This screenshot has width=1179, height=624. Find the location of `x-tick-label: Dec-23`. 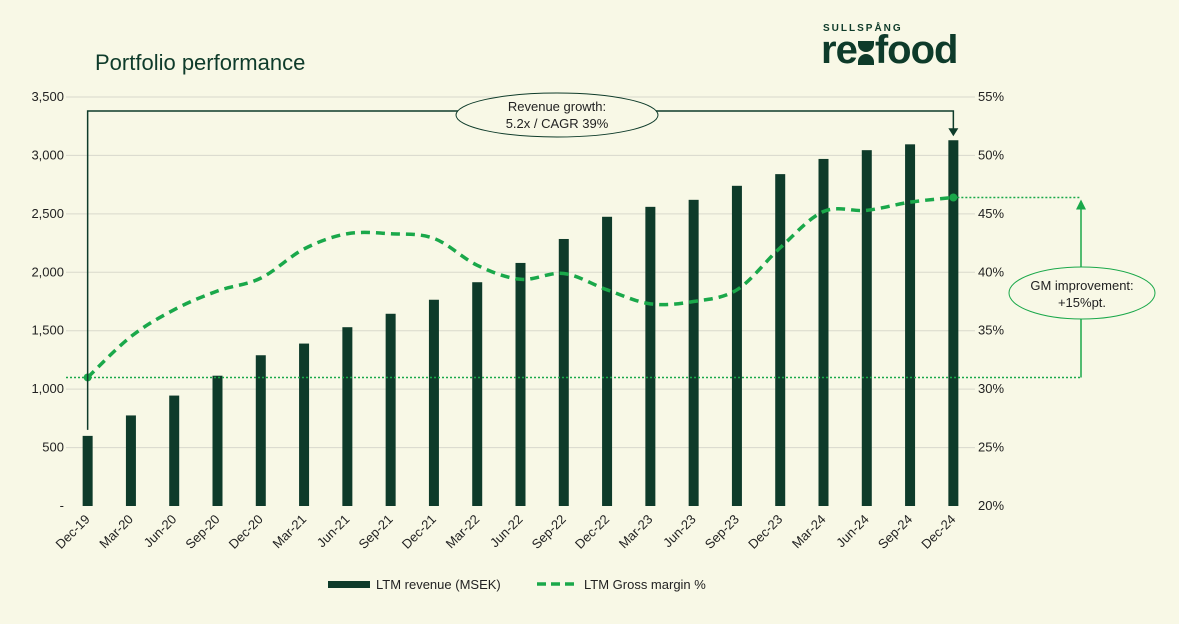

x-tick-label: Dec-23 is located at coordinates (765, 532).